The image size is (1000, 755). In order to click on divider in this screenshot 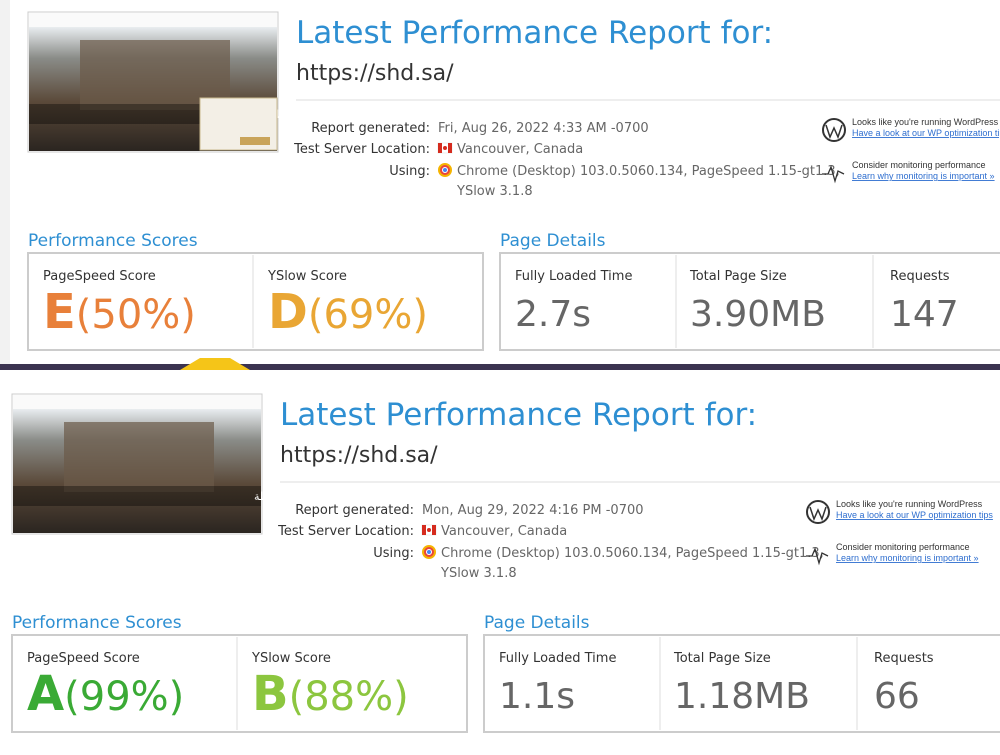, I will do `click(500, 367)`.